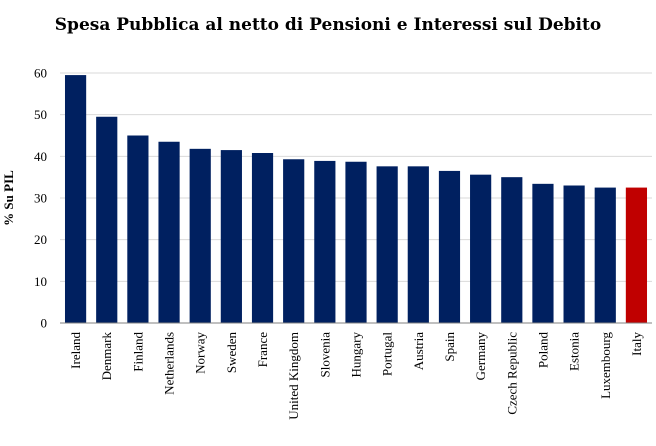  What do you see at coordinates (574, 351) in the screenshot?
I see `category-label: Estonia` at bounding box center [574, 351].